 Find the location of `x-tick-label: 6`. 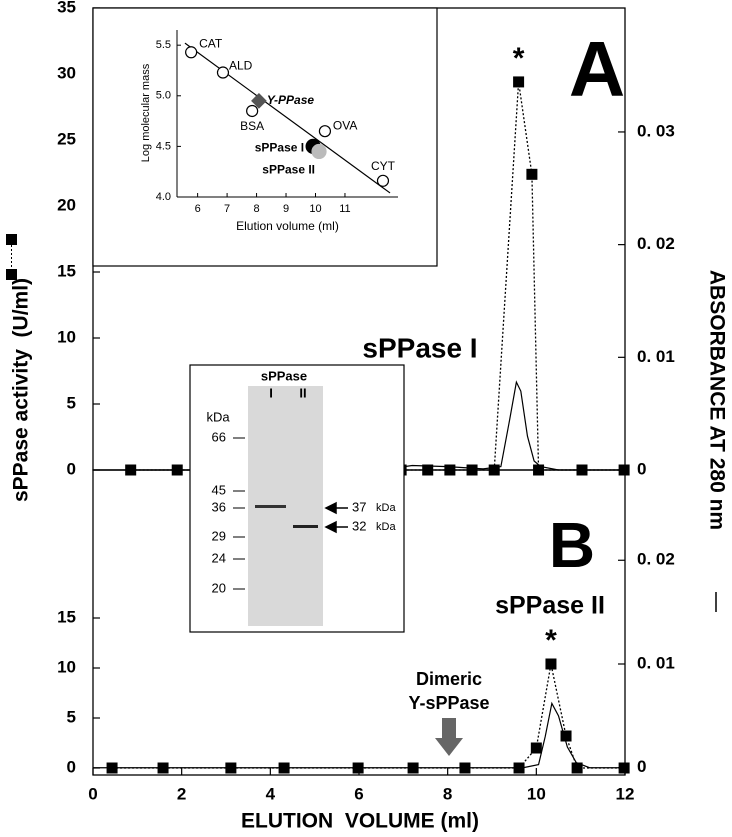

x-tick-label: 6 is located at coordinates (358, 793).